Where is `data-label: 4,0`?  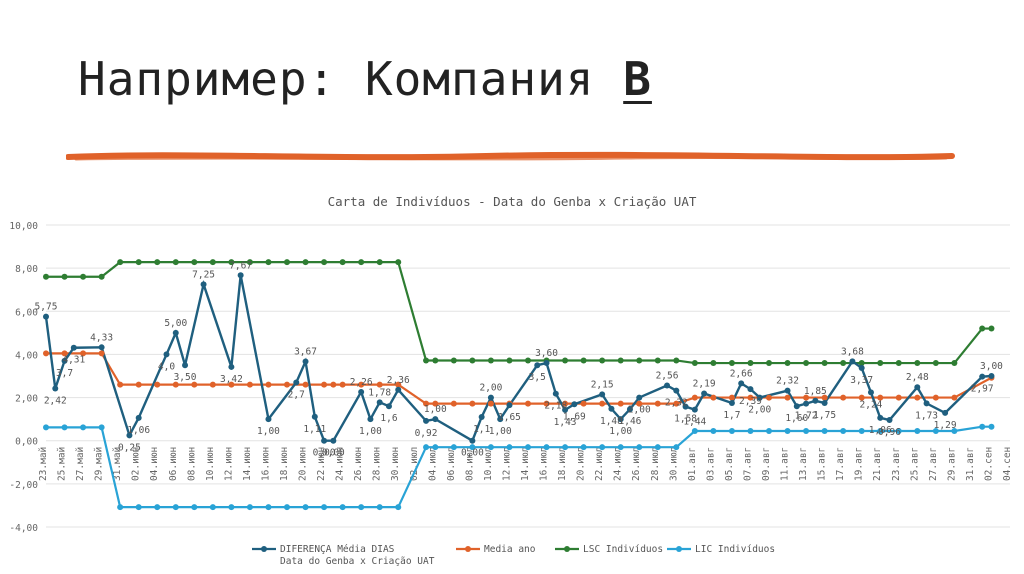
data-label: 4,0 is located at coordinates (166, 366).